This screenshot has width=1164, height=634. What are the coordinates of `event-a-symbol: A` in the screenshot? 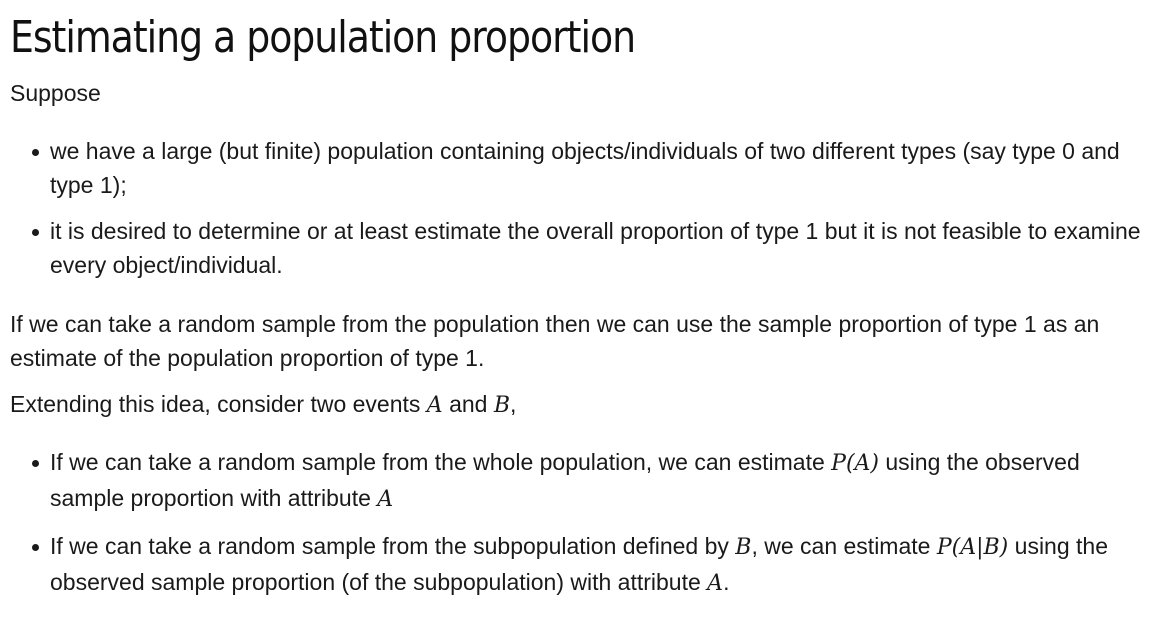 It's located at (434, 405).